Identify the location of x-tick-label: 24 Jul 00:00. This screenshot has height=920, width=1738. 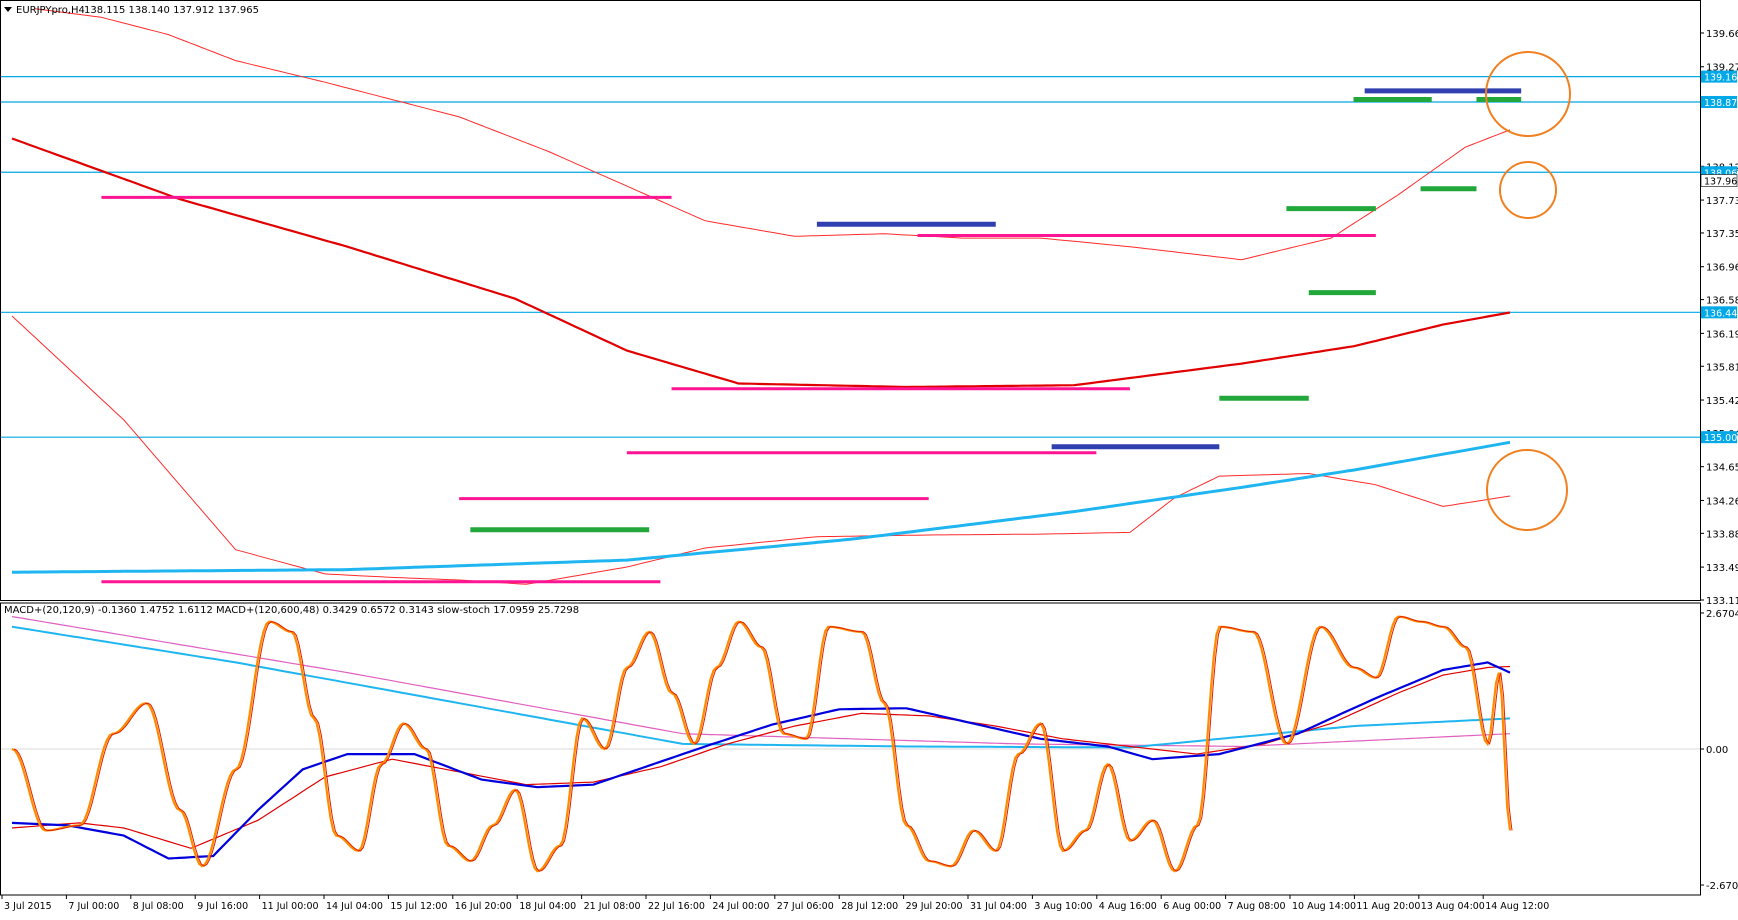
(740, 906).